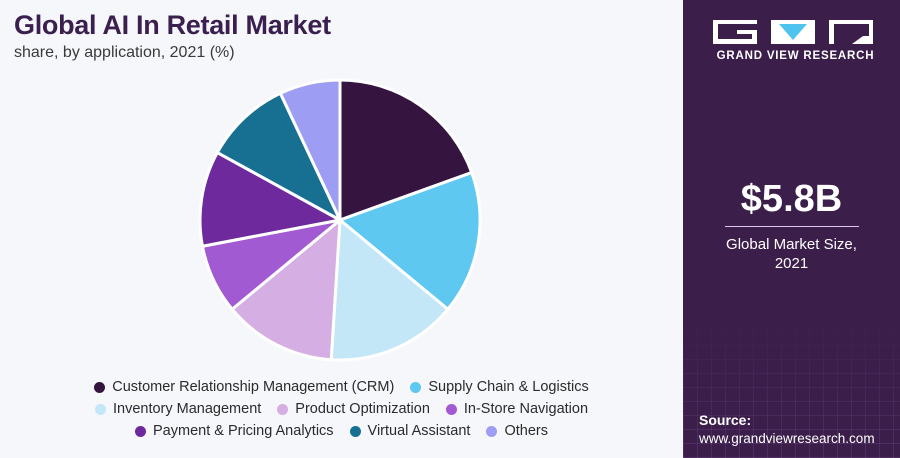 The image size is (900, 458). I want to click on legend-label: Customer Relationship Management (CRM), so click(253, 387).